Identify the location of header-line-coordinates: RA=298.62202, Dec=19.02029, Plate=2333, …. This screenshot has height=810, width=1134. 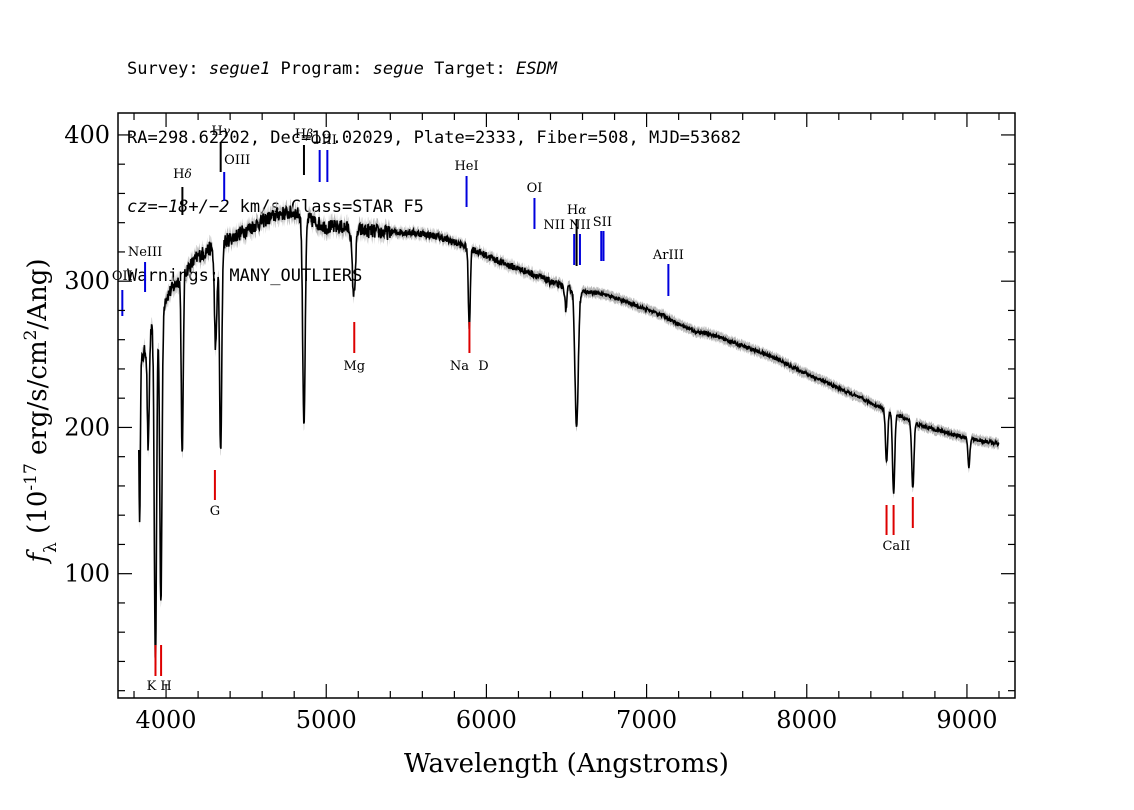
(434, 138).